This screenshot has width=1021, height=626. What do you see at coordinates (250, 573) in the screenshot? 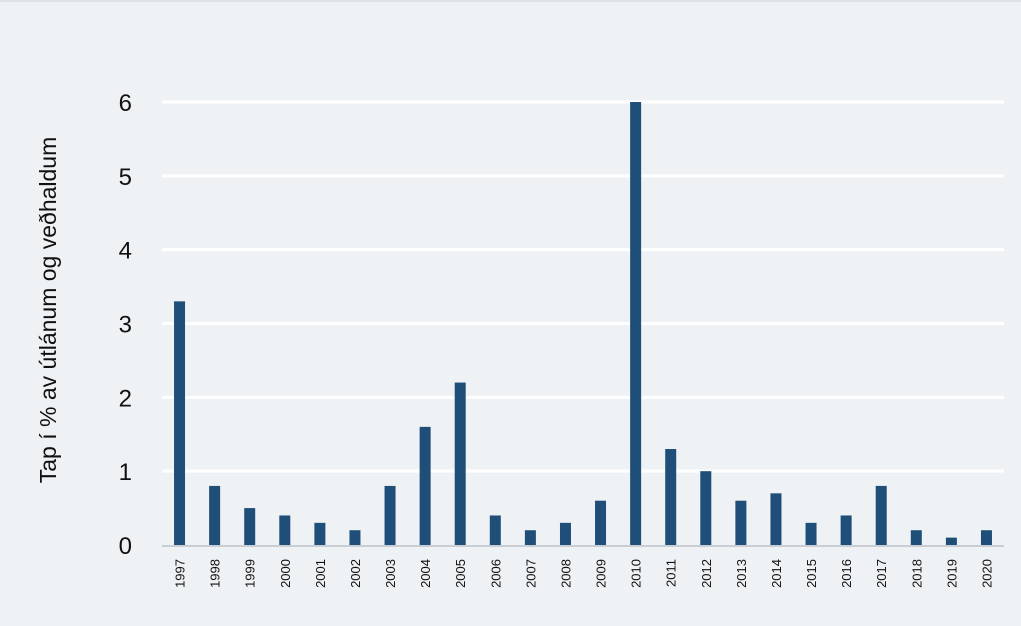
I see `x-tick-label: 1999` at bounding box center [250, 573].